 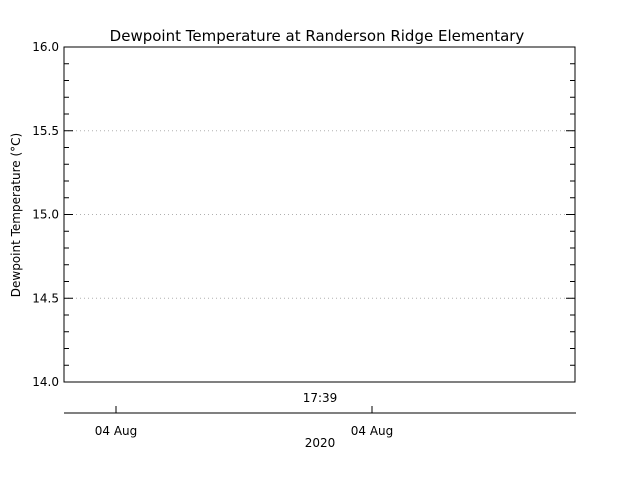 I want to click on y-tick-label: 14.0, so click(x=45, y=382).